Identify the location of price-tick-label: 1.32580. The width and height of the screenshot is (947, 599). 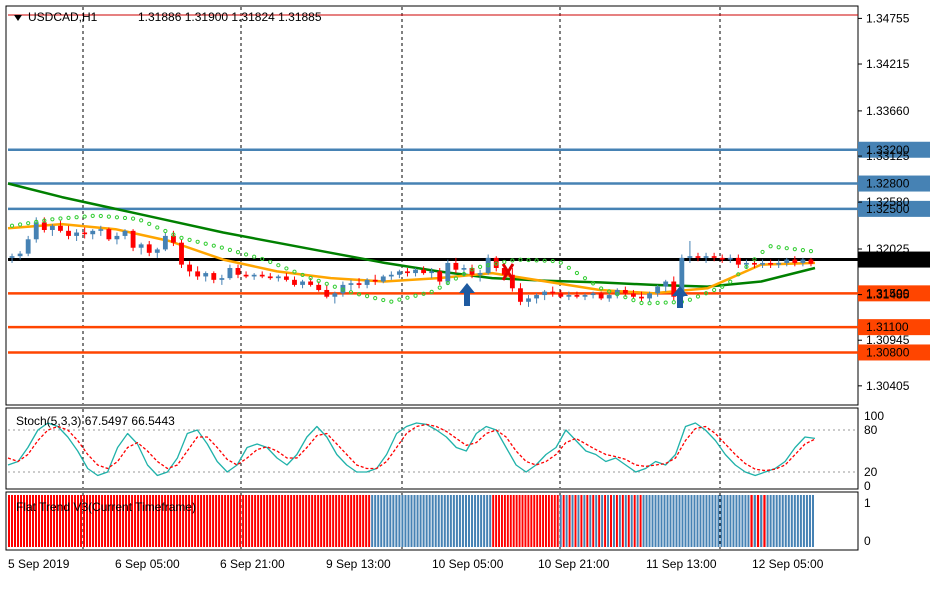
(888, 202).